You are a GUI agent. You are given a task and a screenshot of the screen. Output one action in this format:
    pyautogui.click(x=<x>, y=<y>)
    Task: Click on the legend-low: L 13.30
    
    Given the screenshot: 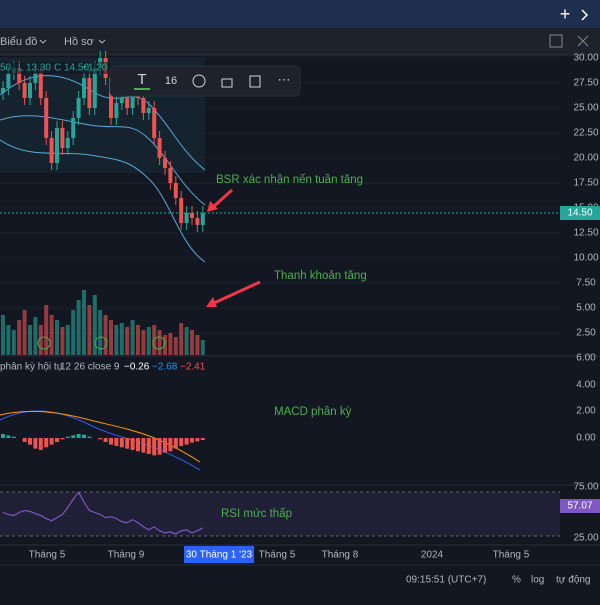 What is the action you would take?
    pyautogui.click(x=34, y=68)
    